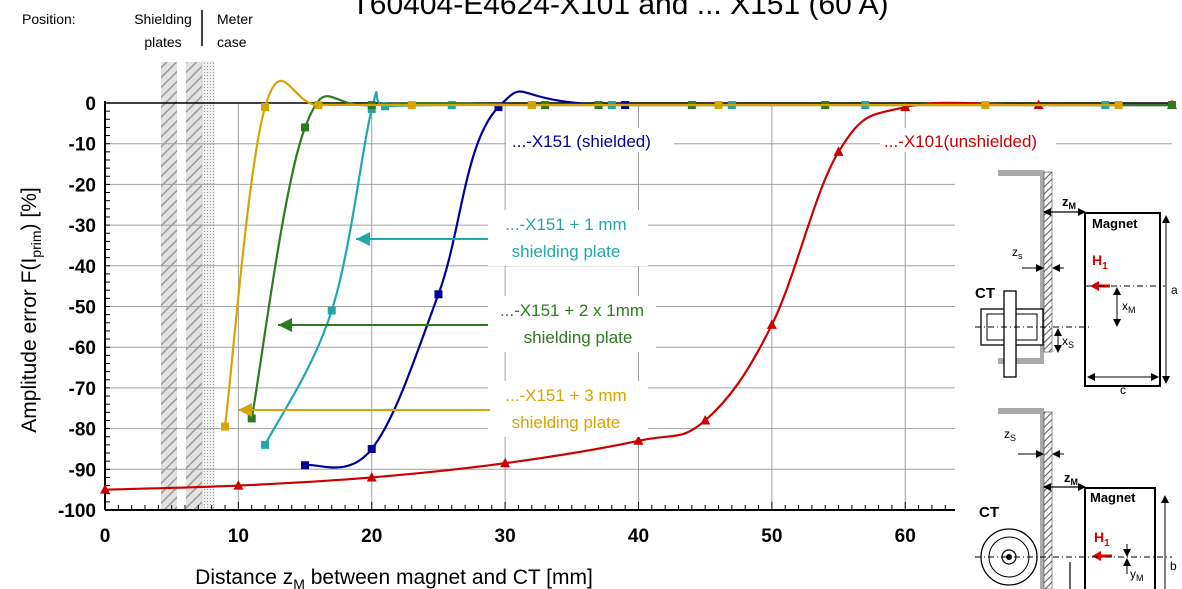 The height and width of the screenshot is (589, 1182). I want to click on annotation-plate3-bg, so click(568, 409).